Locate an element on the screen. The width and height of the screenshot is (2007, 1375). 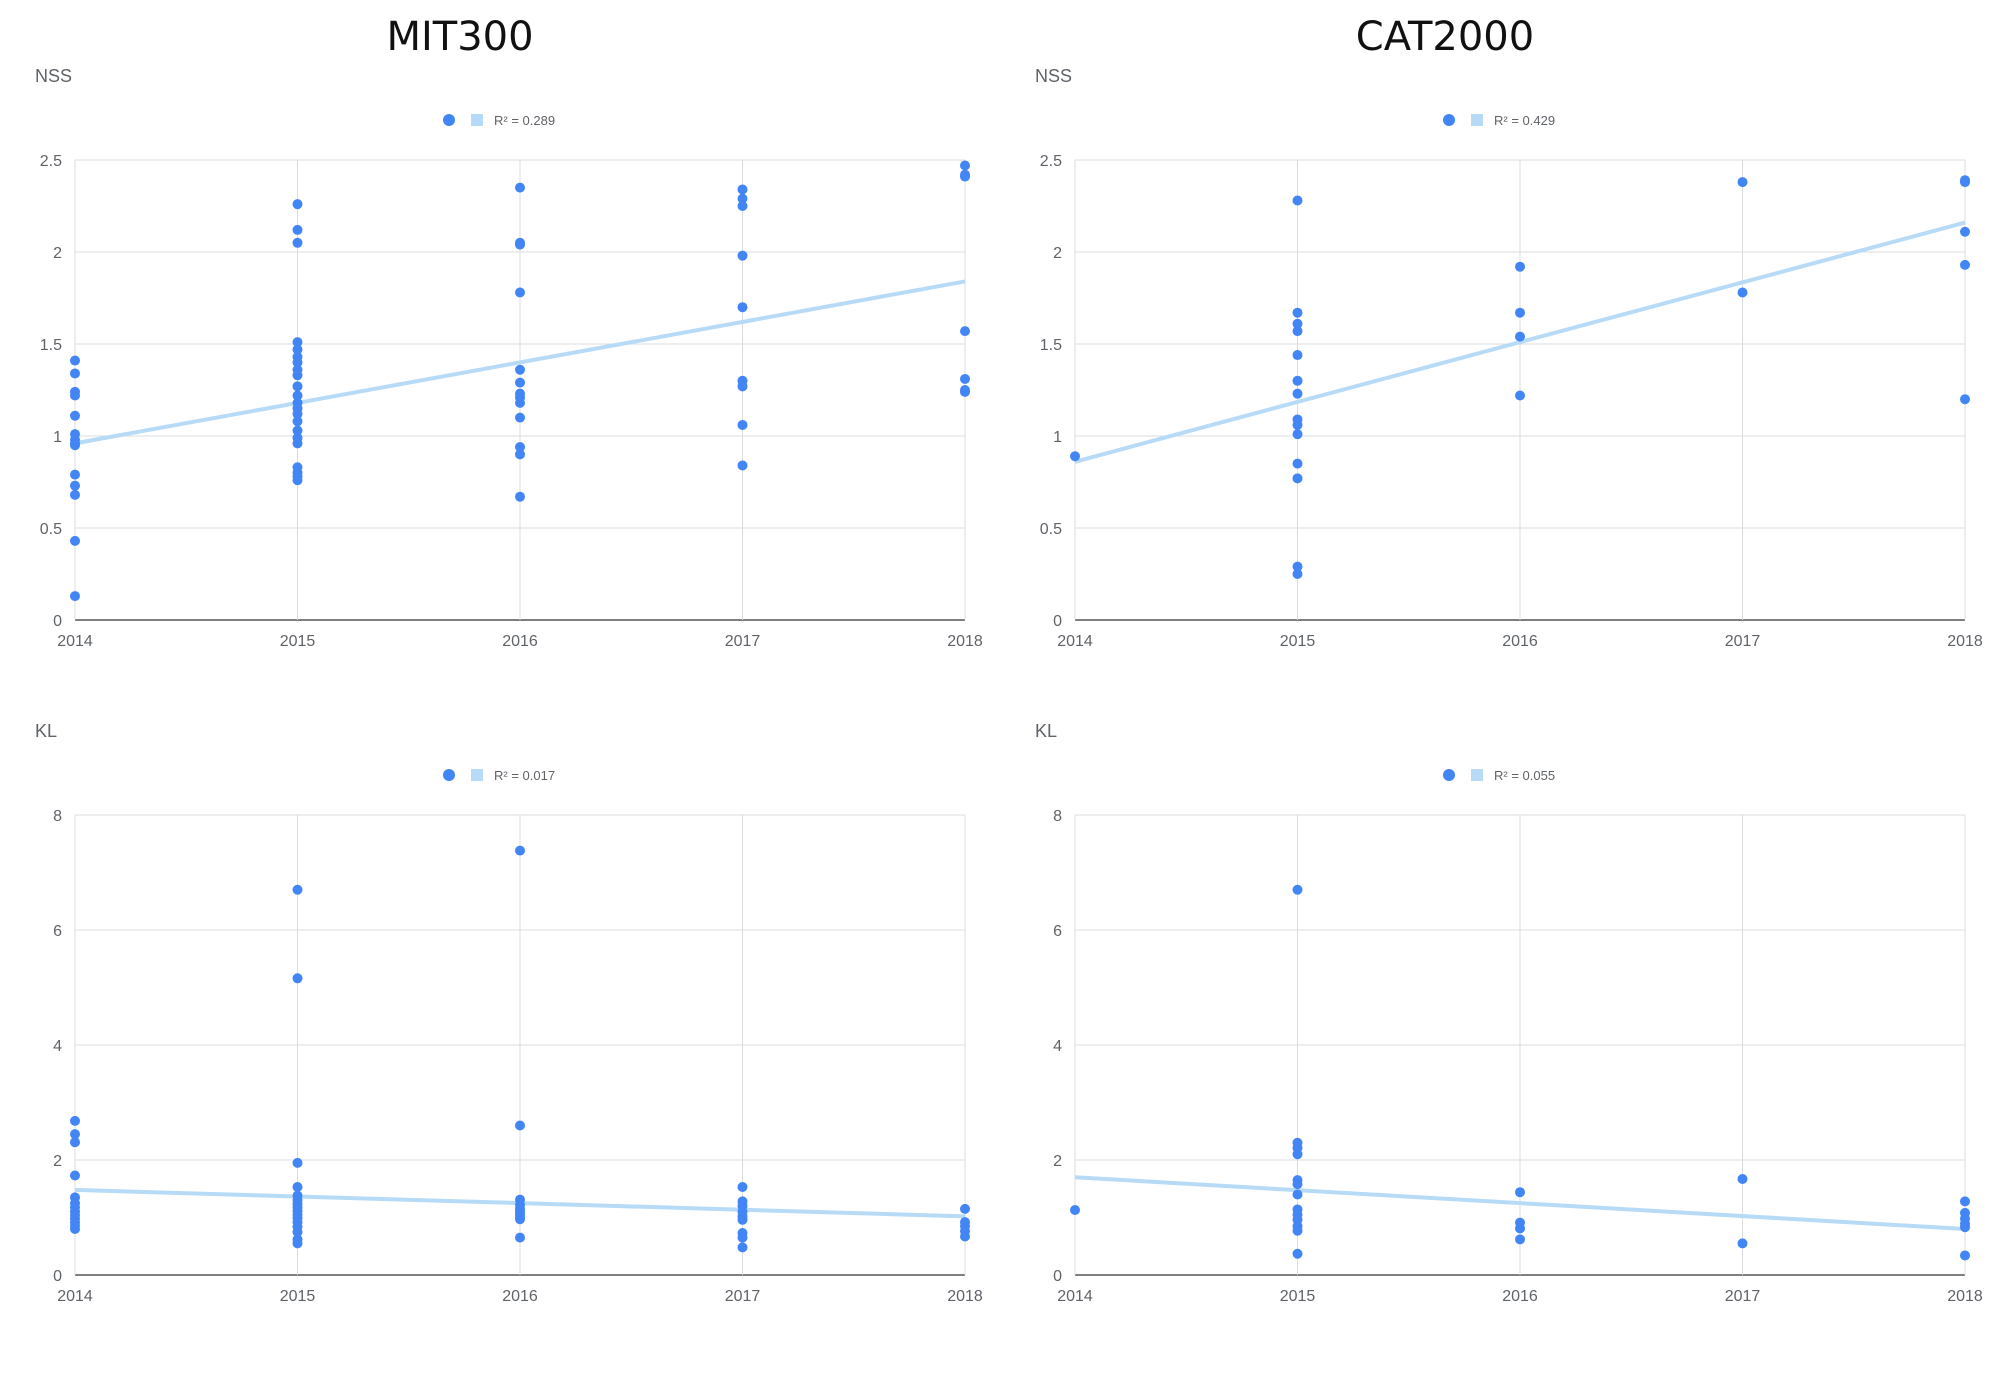
legend-label-trendline: R² = 0.017 is located at coordinates (524, 775).